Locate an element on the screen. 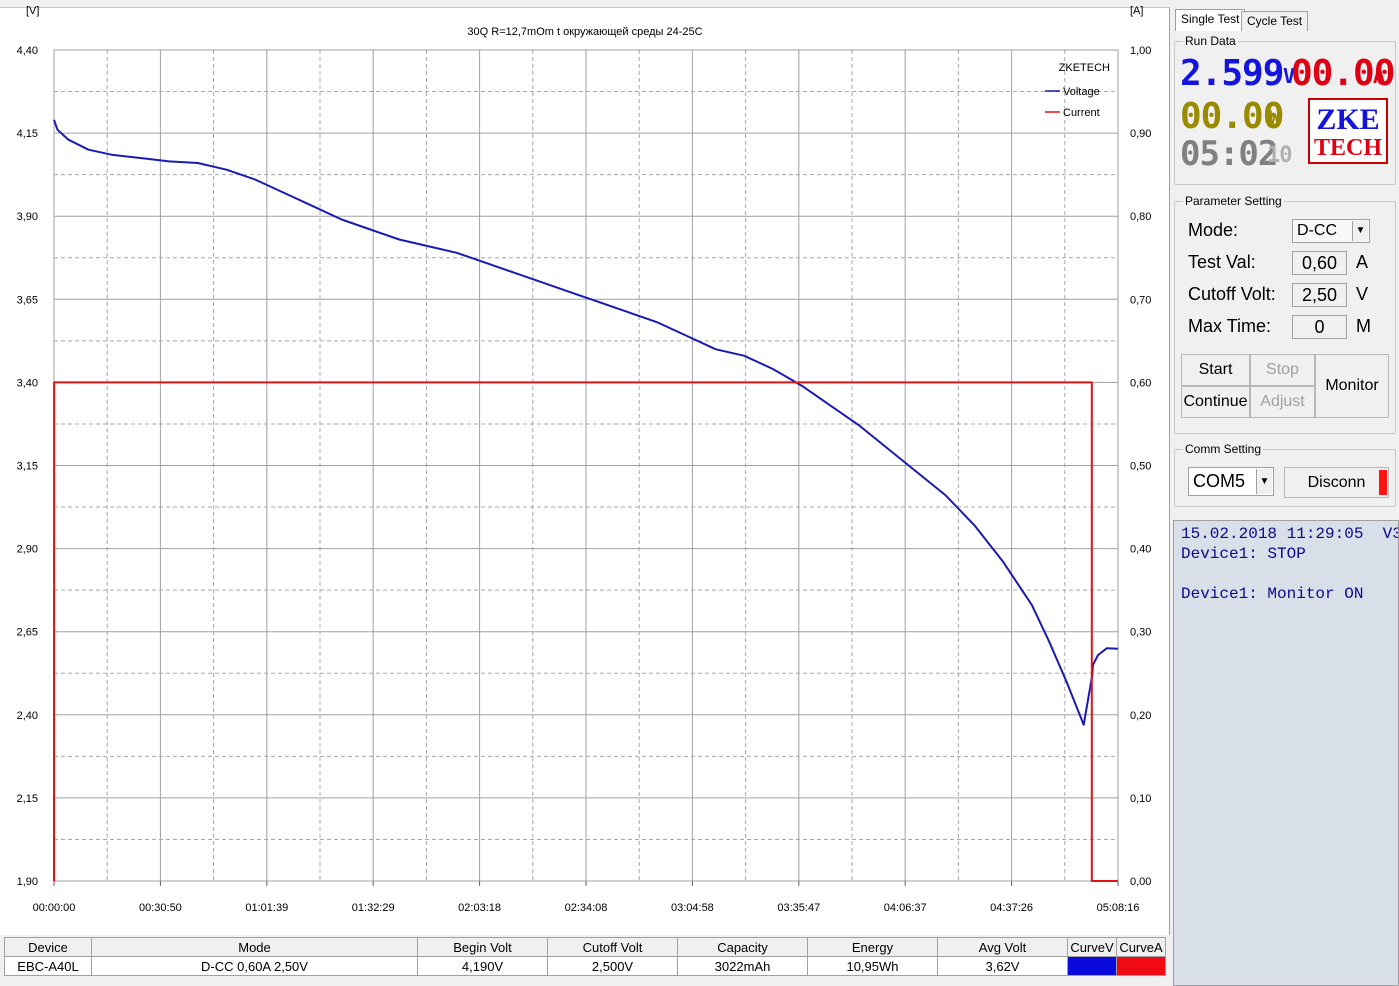 Image resolution: width=1399 pixels, height=986 pixels. curve-a-color-swatch is located at coordinates (1141, 966).